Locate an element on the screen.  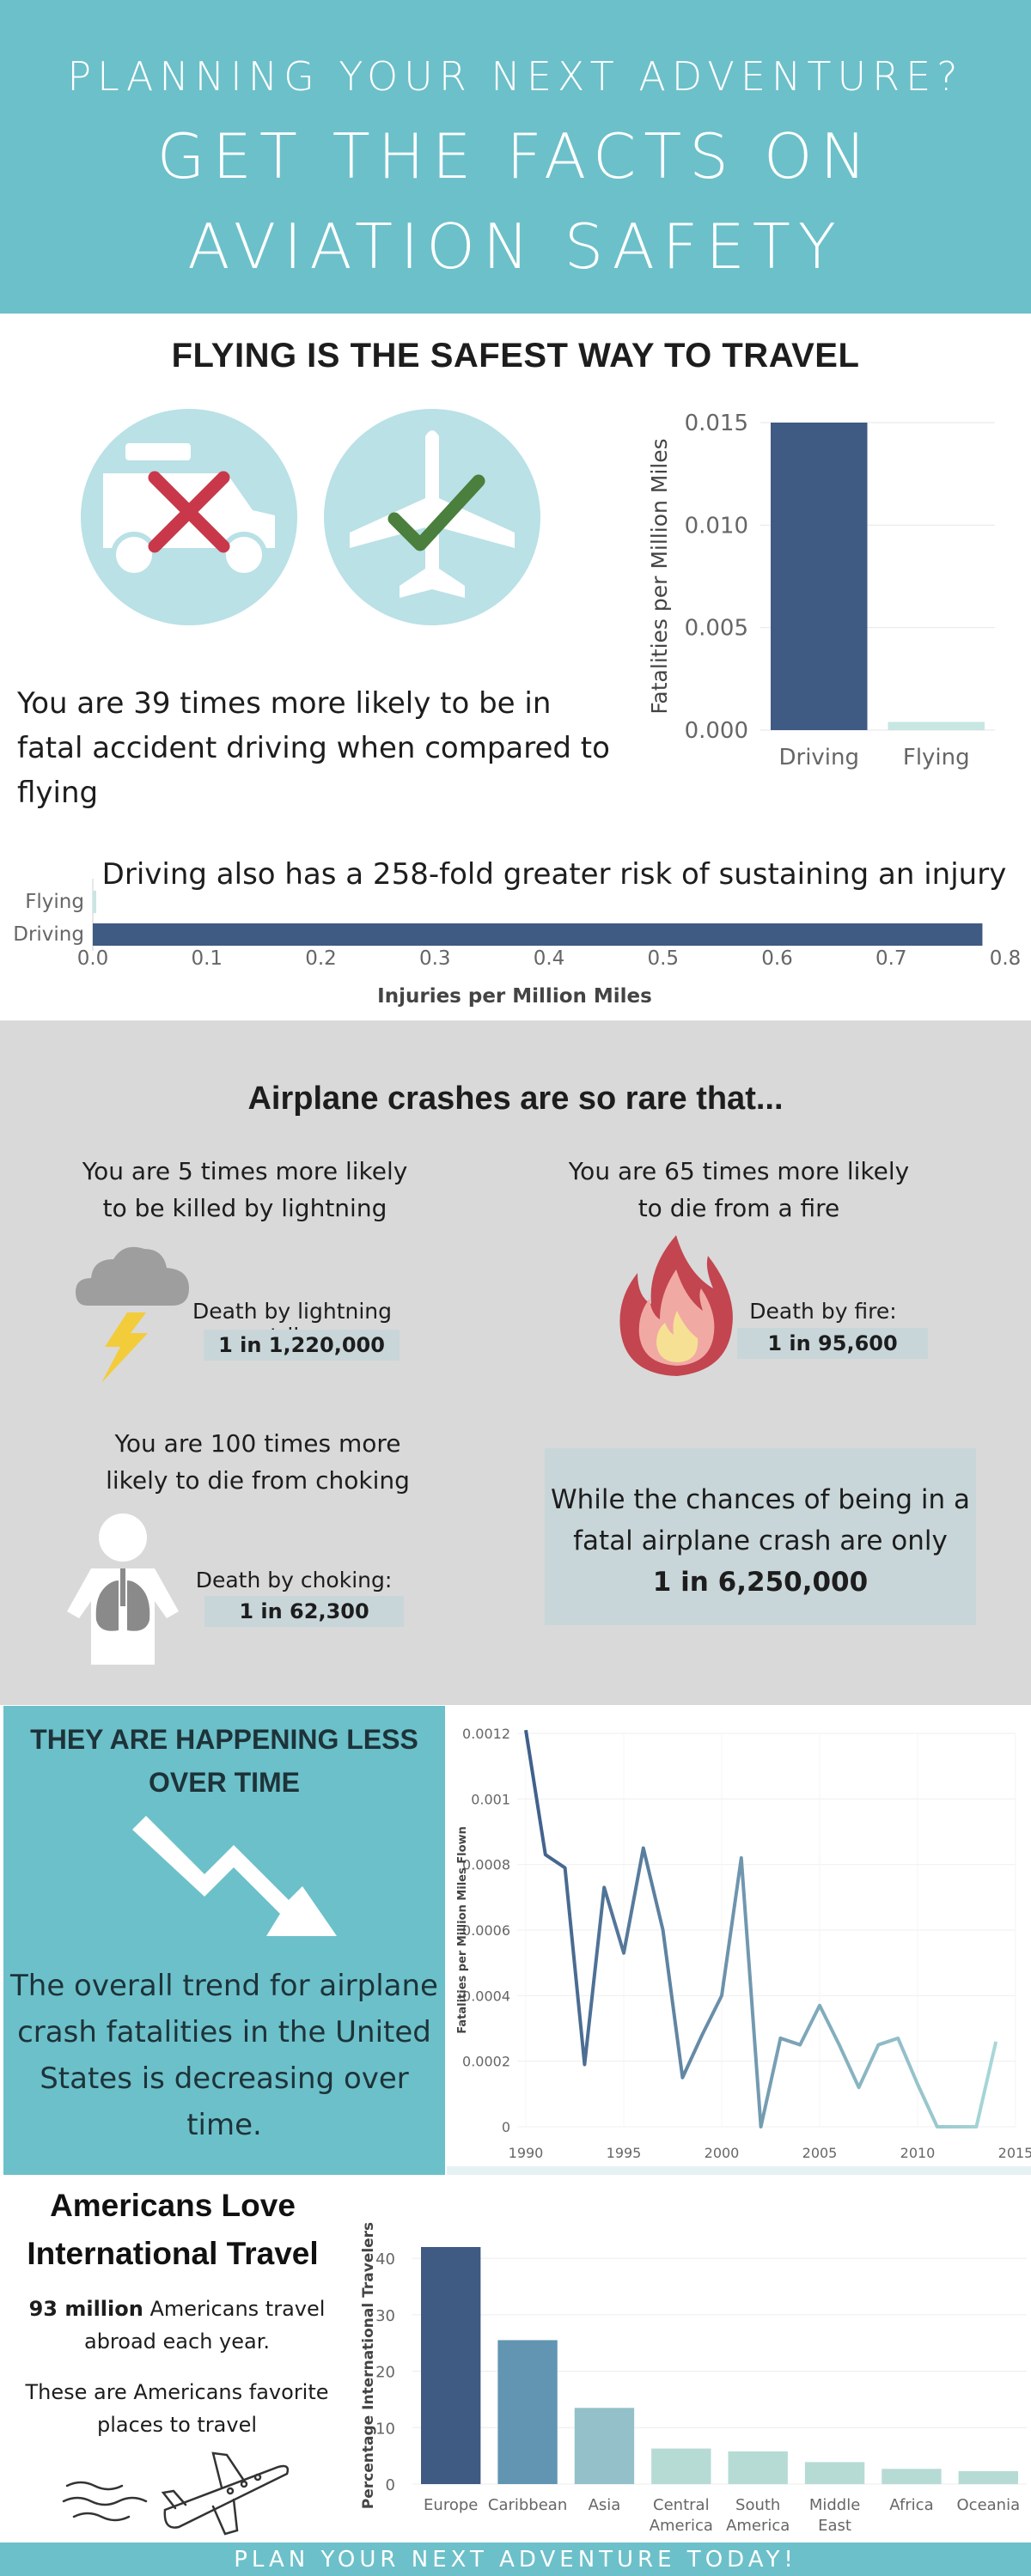
footer-banner is located at coordinates (515, 2559).